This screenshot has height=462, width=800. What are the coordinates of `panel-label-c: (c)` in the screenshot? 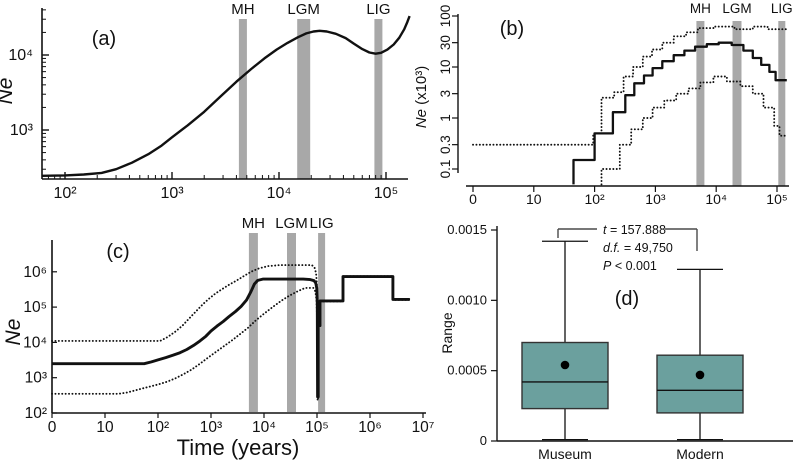 It's located at (117, 252).